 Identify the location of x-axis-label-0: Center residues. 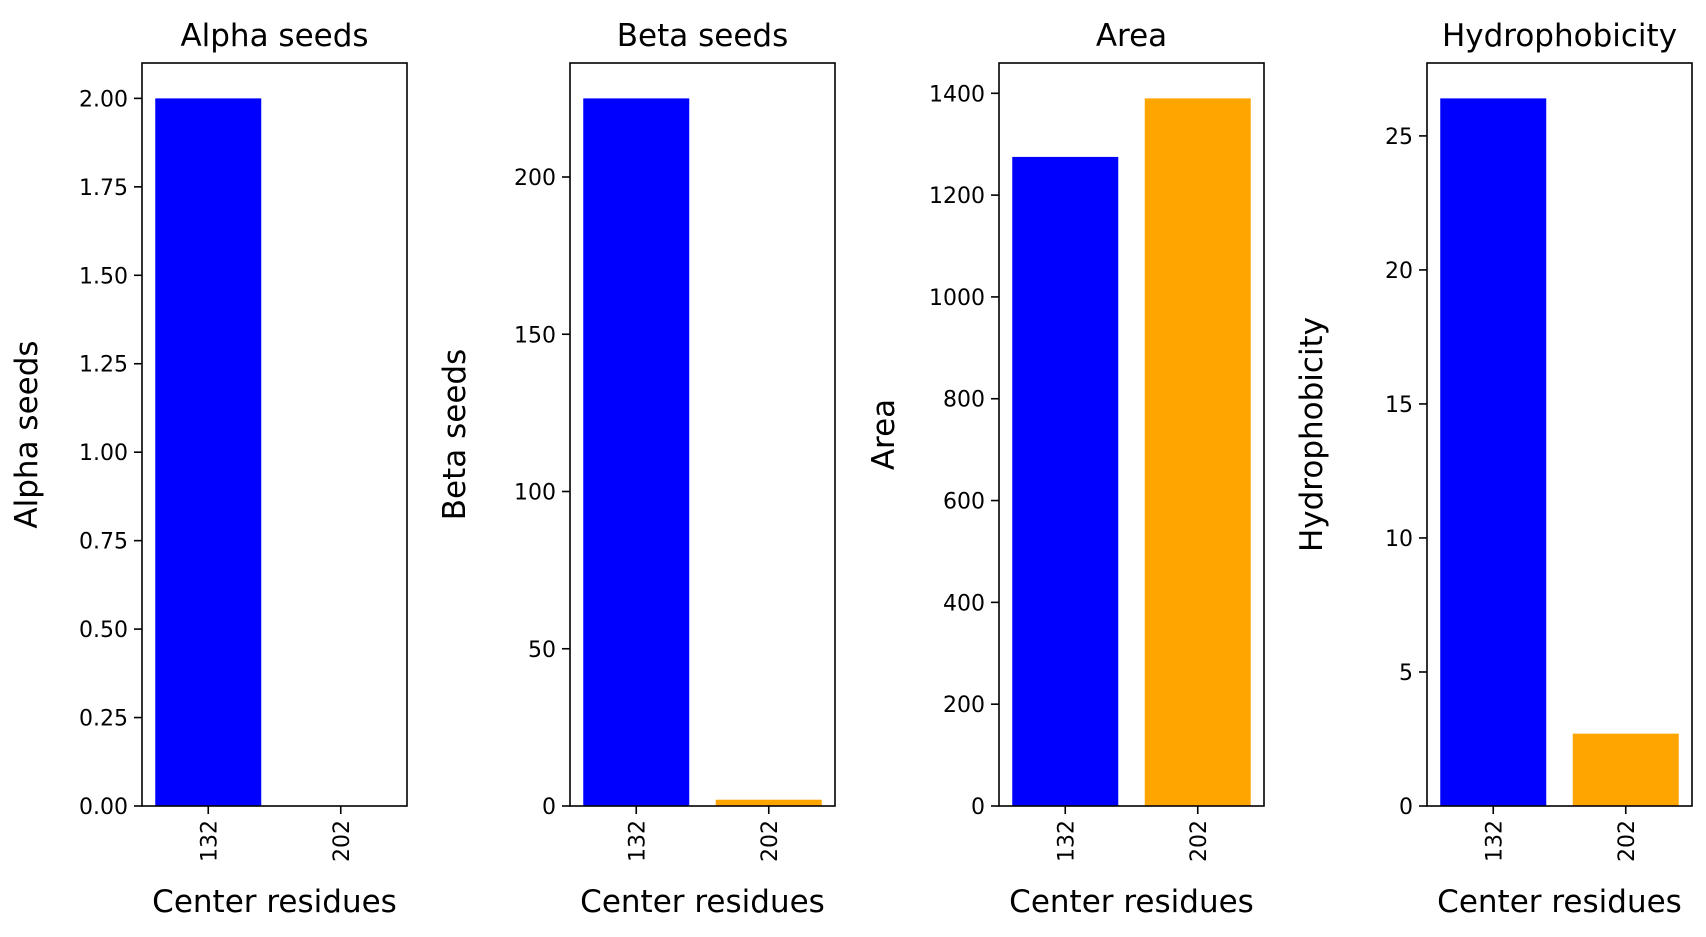
(274, 902).